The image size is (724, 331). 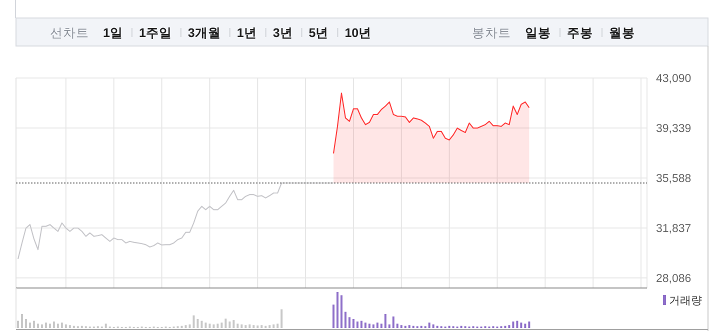 What do you see at coordinates (318, 33) in the screenshot?
I see `text: 5년` at bounding box center [318, 33].